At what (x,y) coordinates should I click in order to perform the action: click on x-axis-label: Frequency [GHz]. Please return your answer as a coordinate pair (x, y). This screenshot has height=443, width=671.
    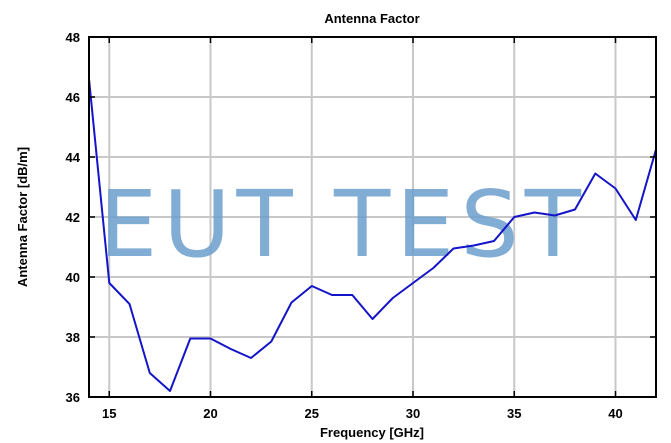
    Looking at the image, I should click on (372, 432).